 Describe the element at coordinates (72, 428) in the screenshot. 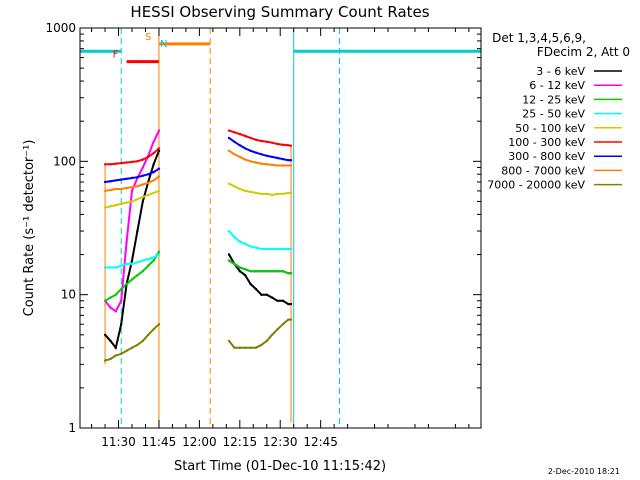

I see `y-tick-label: 1` at that location.